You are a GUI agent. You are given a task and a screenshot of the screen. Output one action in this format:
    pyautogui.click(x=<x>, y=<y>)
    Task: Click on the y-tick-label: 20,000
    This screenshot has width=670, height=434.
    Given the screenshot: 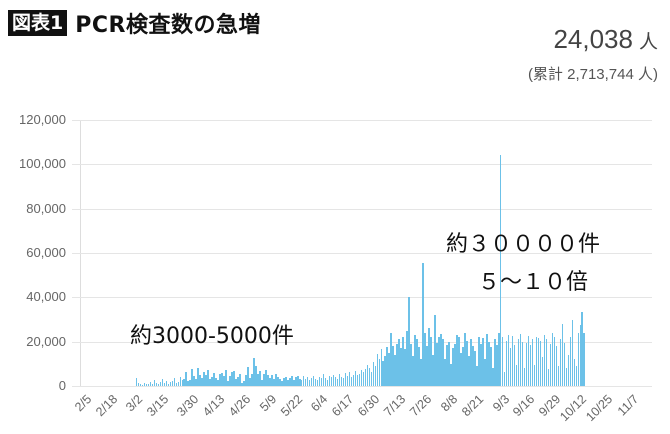 What is the action you would take?
    pyautogui.click(x=46, y=341)
    